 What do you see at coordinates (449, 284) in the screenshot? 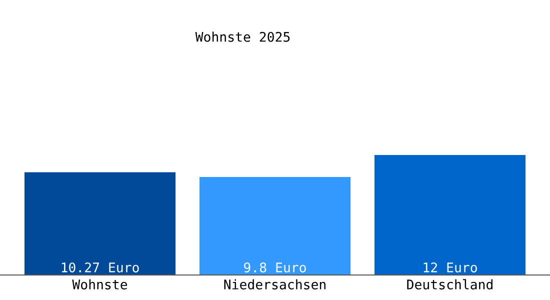
I see `x-tick-label: Deutschland` at bounding box center [449, 284].